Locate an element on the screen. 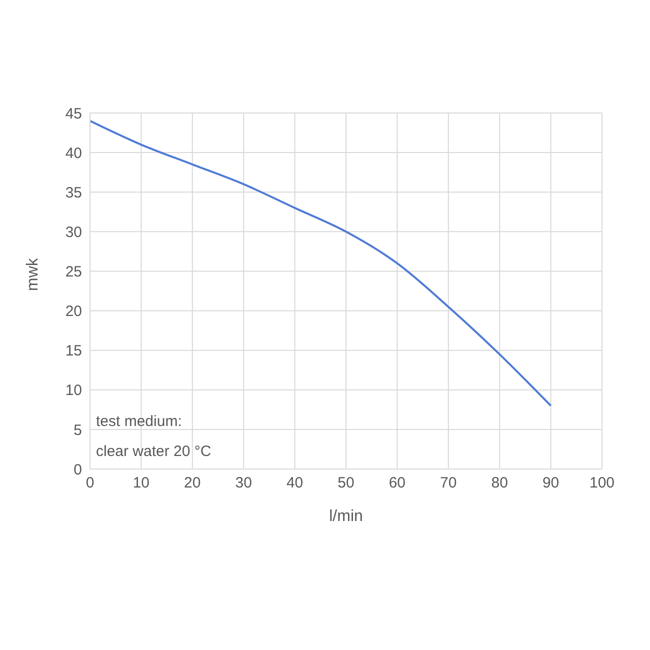  x-tick-label: 40 is located at coordinates (295, 483).